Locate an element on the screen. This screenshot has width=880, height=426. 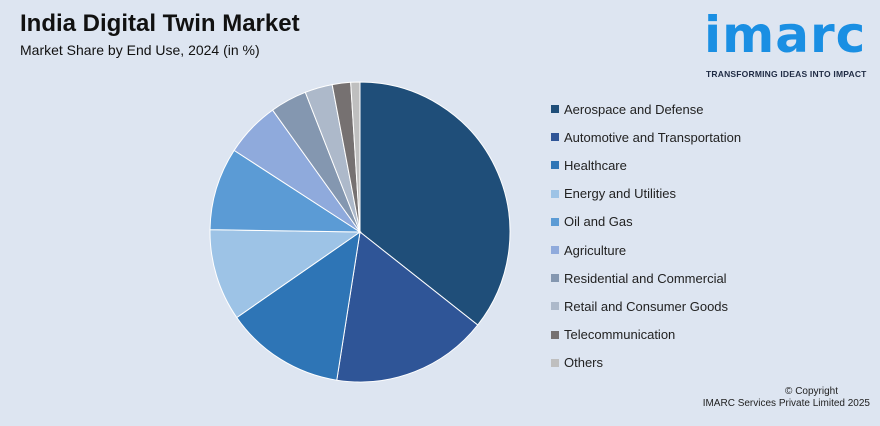
chart-title: India Digital Twin Market is located at coordinates (160, 24).